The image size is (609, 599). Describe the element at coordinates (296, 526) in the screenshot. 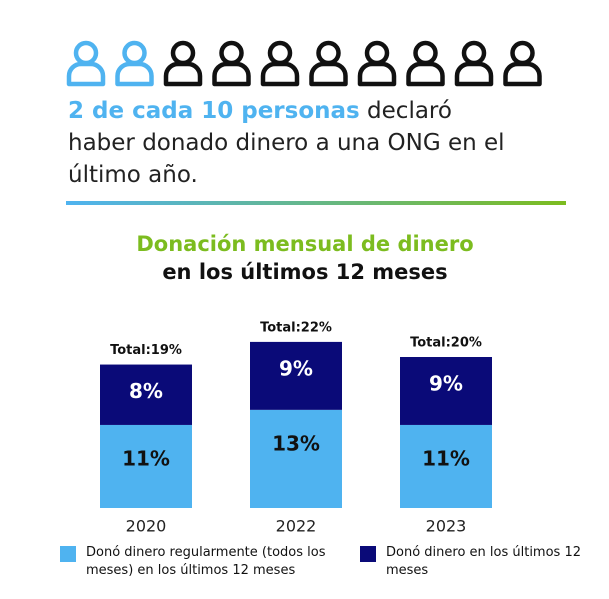

I see `x-tick-label: 2022` at that location.